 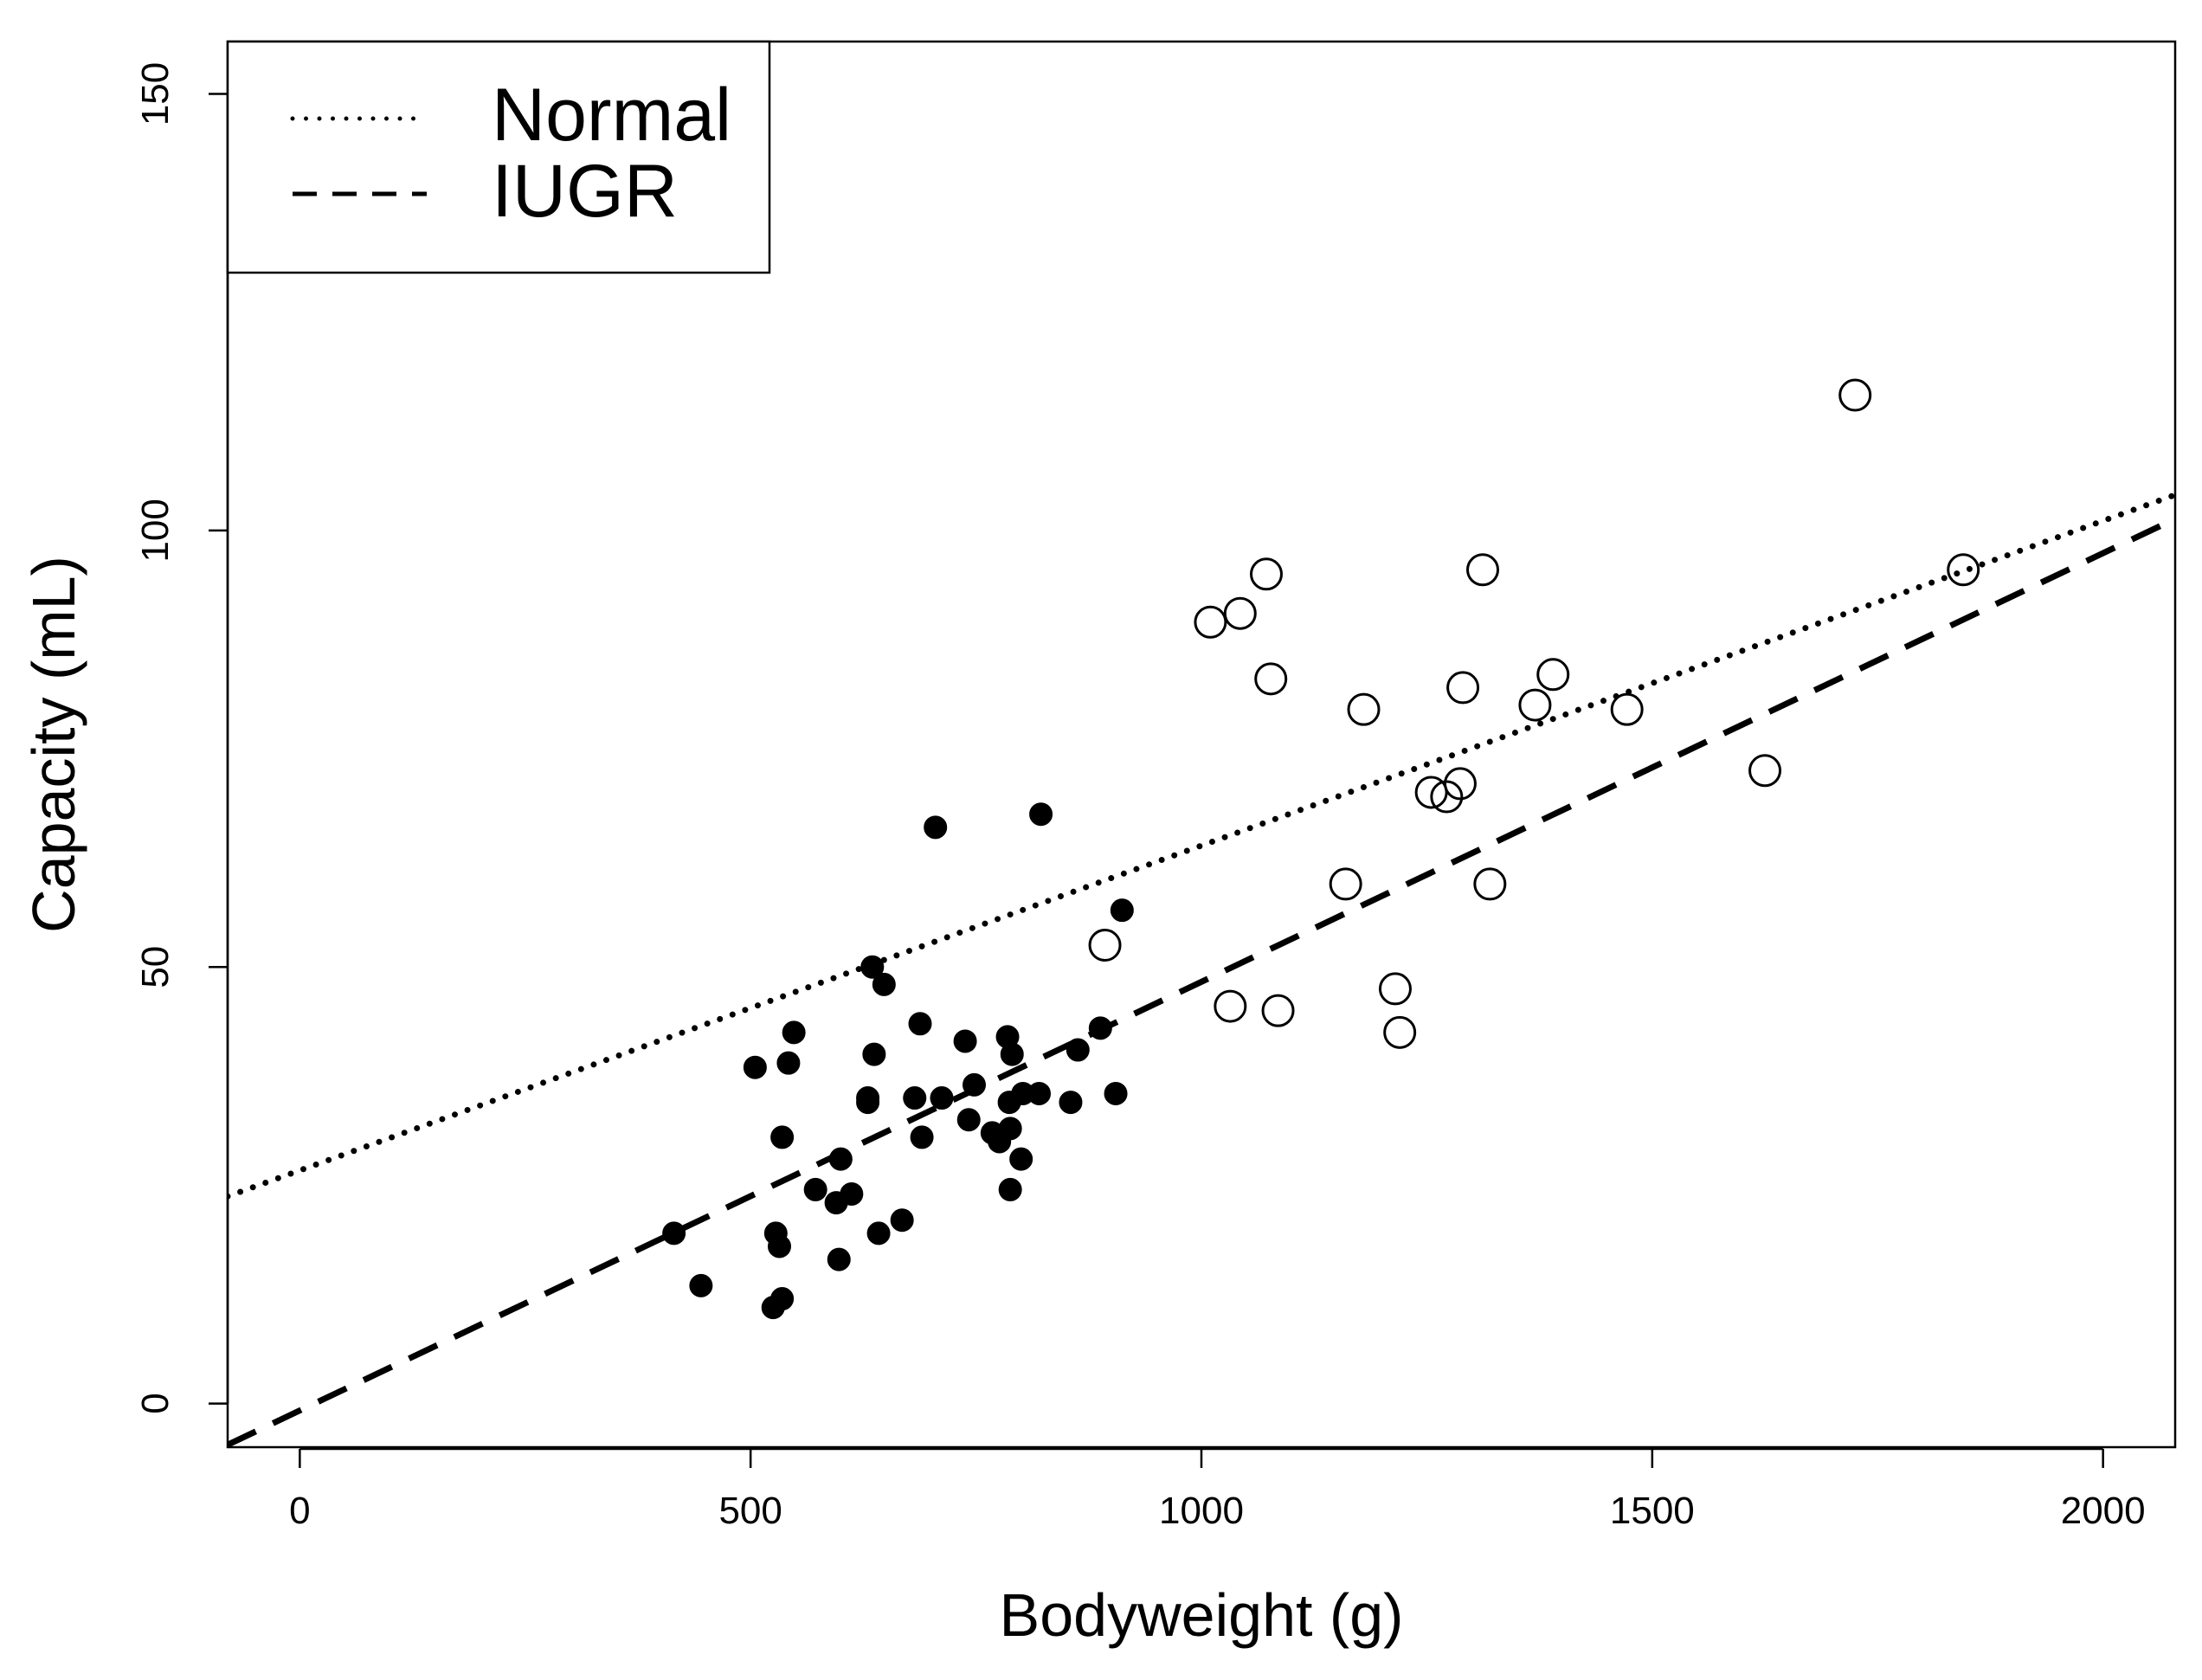 I want to click on x-tick-label: 2000, so click(x=2103, y=1511).